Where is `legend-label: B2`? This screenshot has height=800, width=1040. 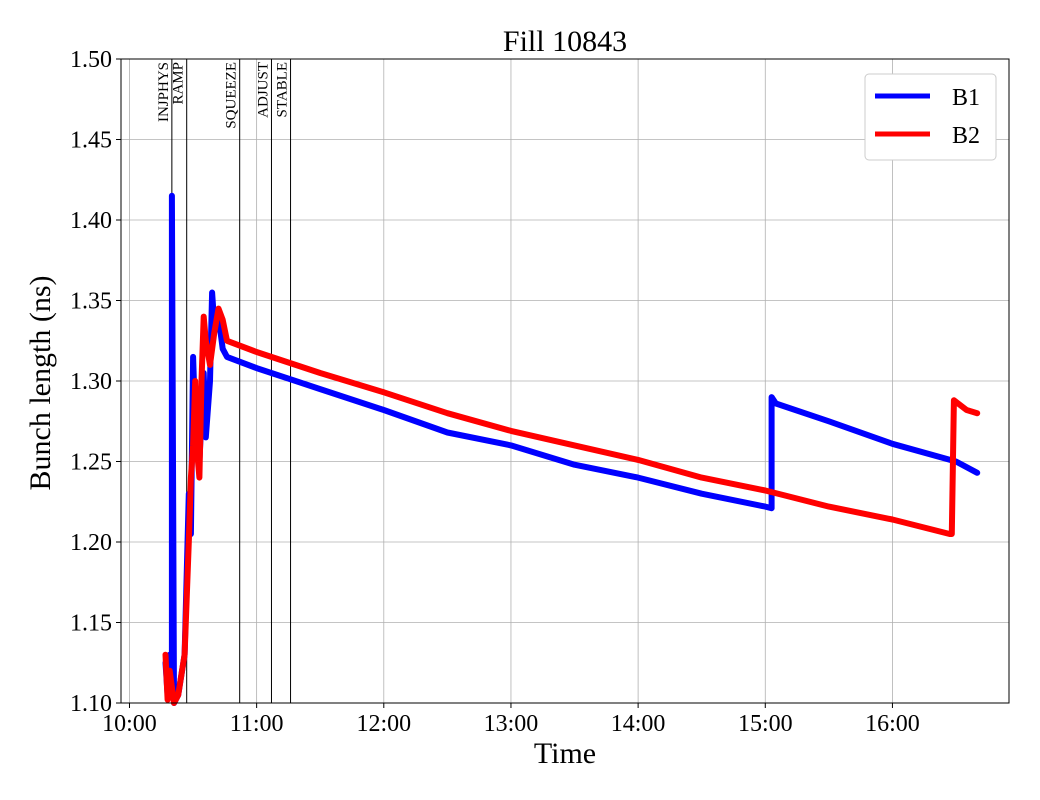 legend-label: B2 is located at coordinates (966, 136).